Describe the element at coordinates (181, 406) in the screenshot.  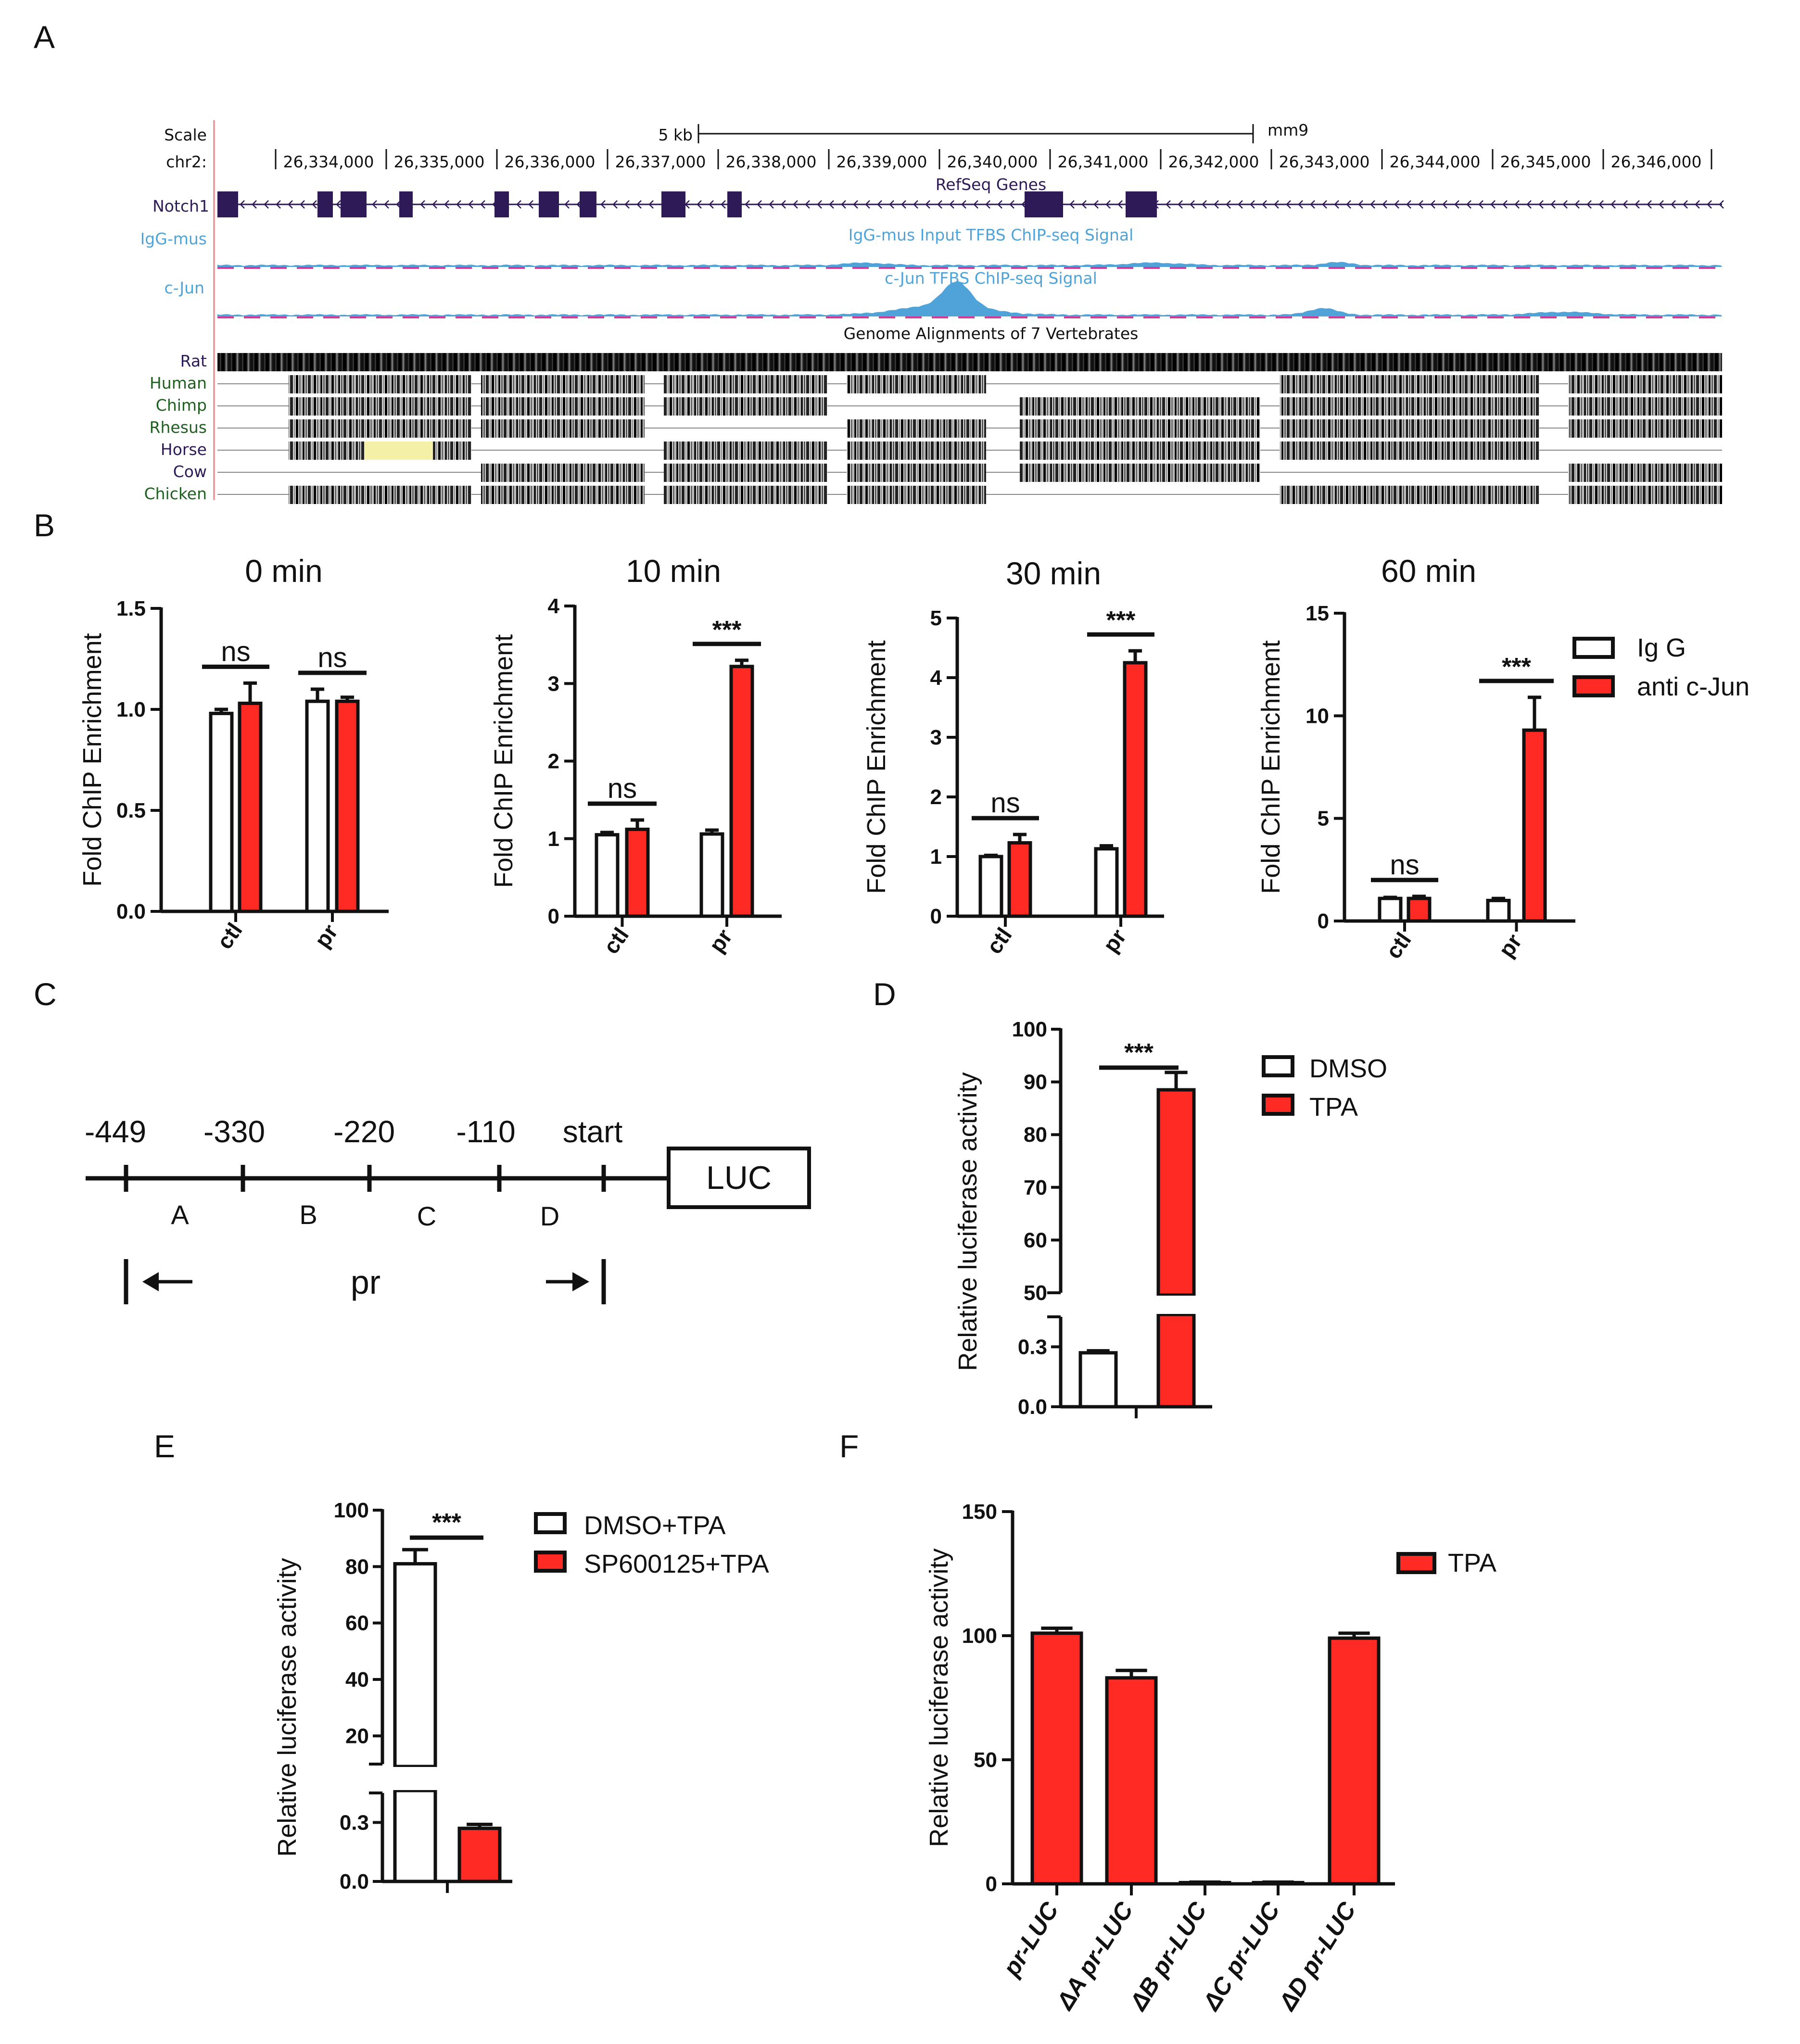
I see `species-label: Chimp` at that location.